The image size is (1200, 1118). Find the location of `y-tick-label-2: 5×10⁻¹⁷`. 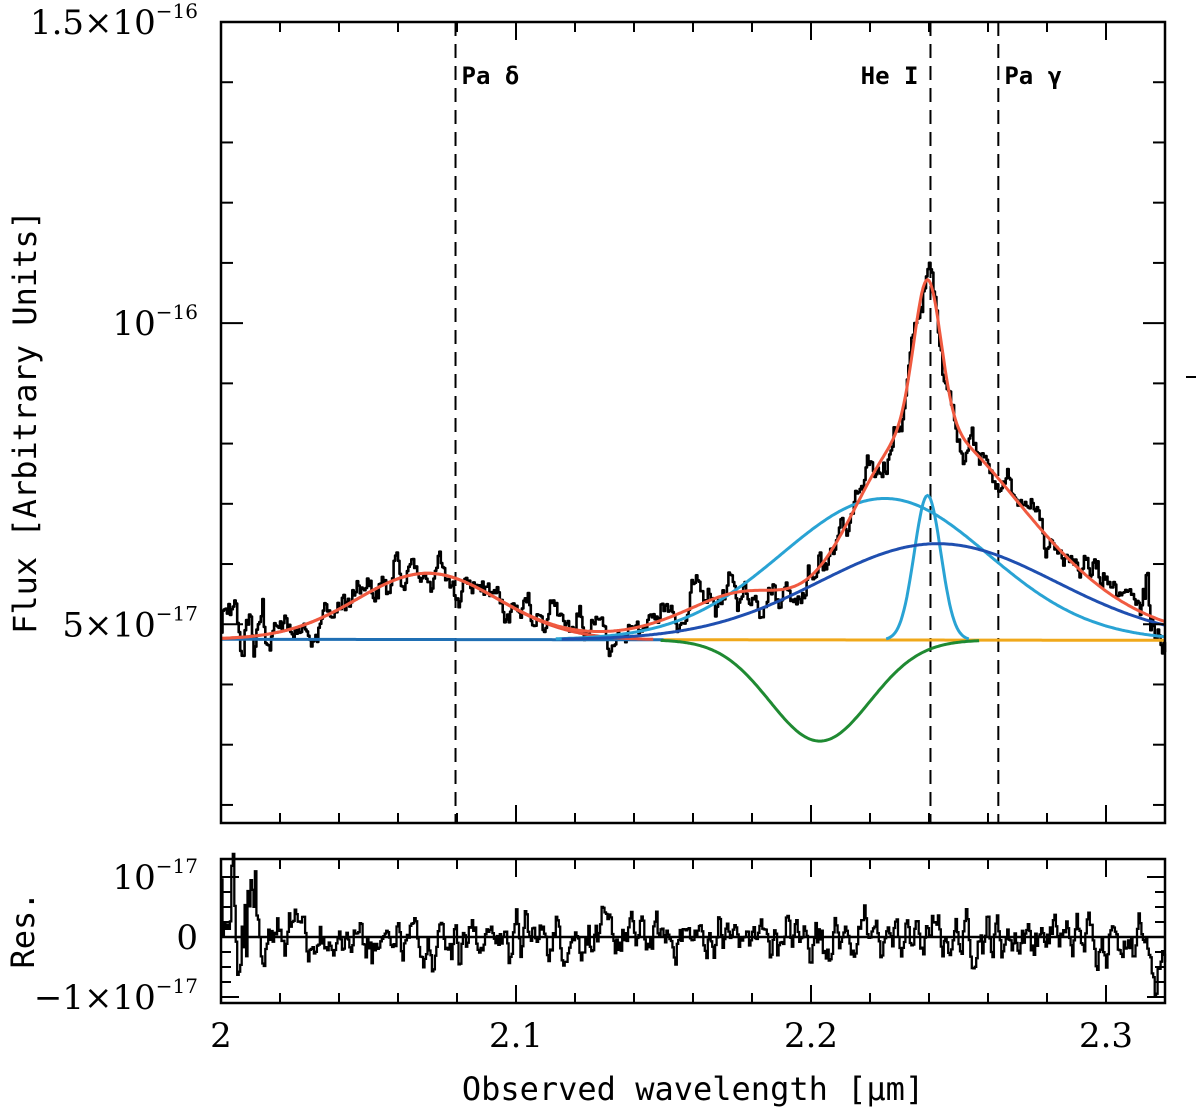

y-tick-label-2: 5×10⁻¹⁷ is located at coordinates (130, 623).